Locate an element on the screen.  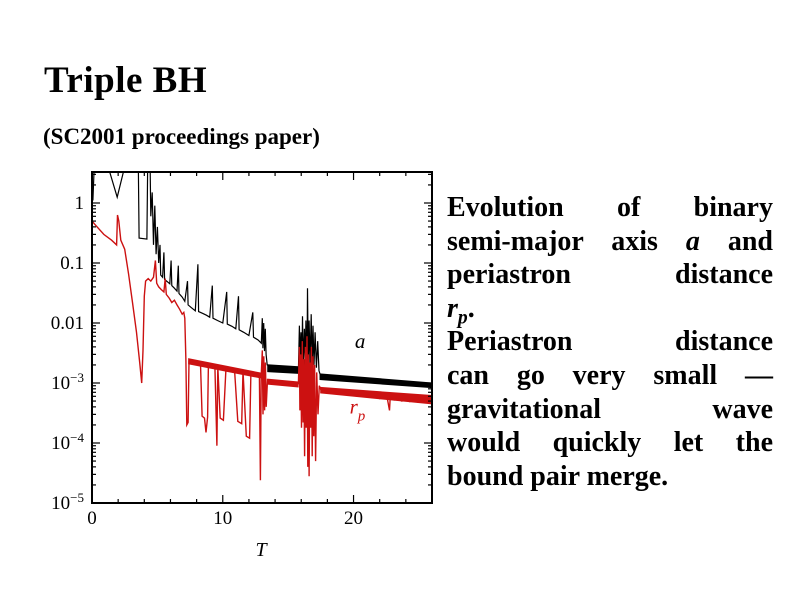
y-tick-label: 0.01 is located at coordinates (67, 323).